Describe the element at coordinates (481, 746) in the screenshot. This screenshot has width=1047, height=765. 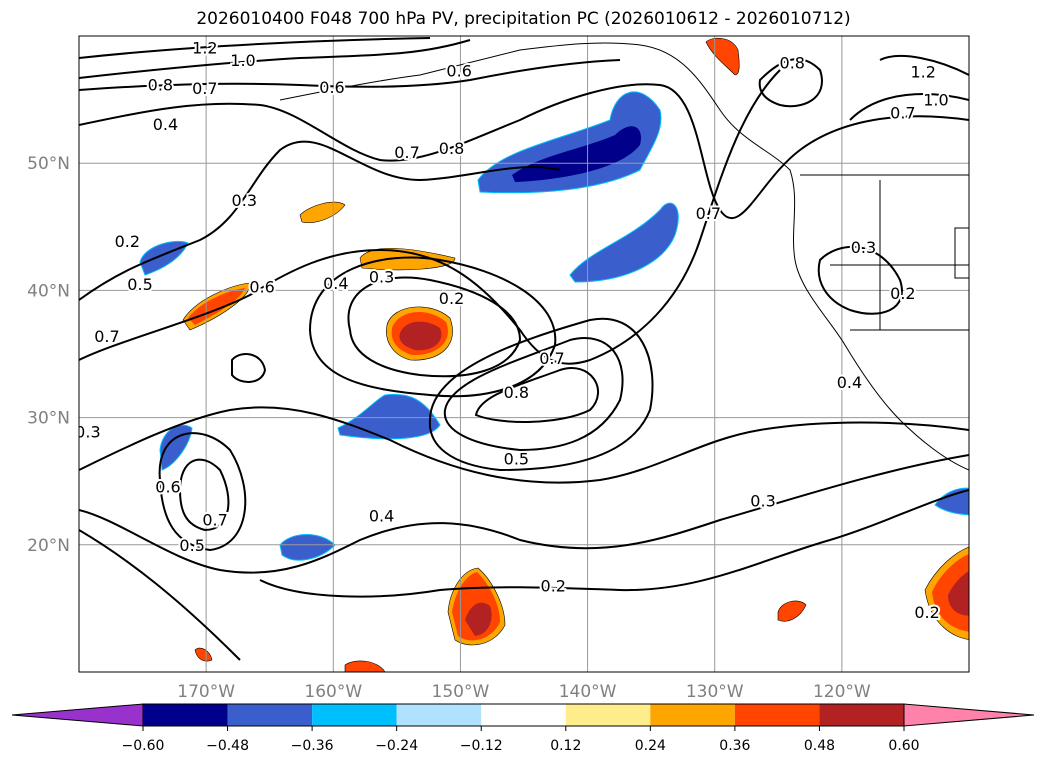
I see `colorbar-tick-label: −0.12` at that location.